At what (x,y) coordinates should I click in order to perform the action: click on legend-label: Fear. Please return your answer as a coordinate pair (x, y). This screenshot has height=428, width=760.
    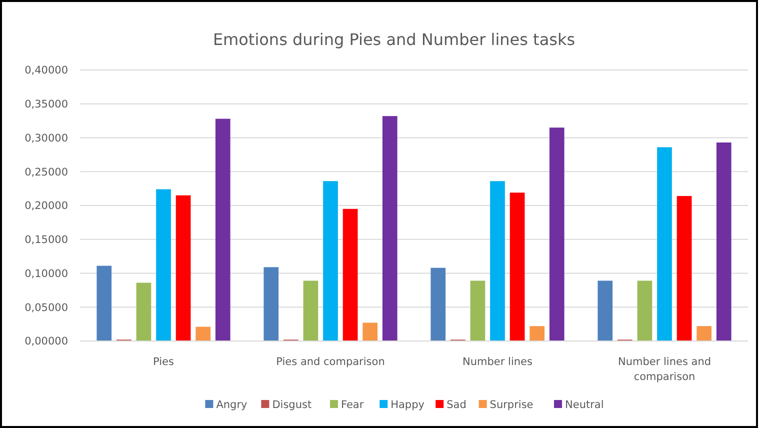
    Looking at the image, I should click on (352, 405).